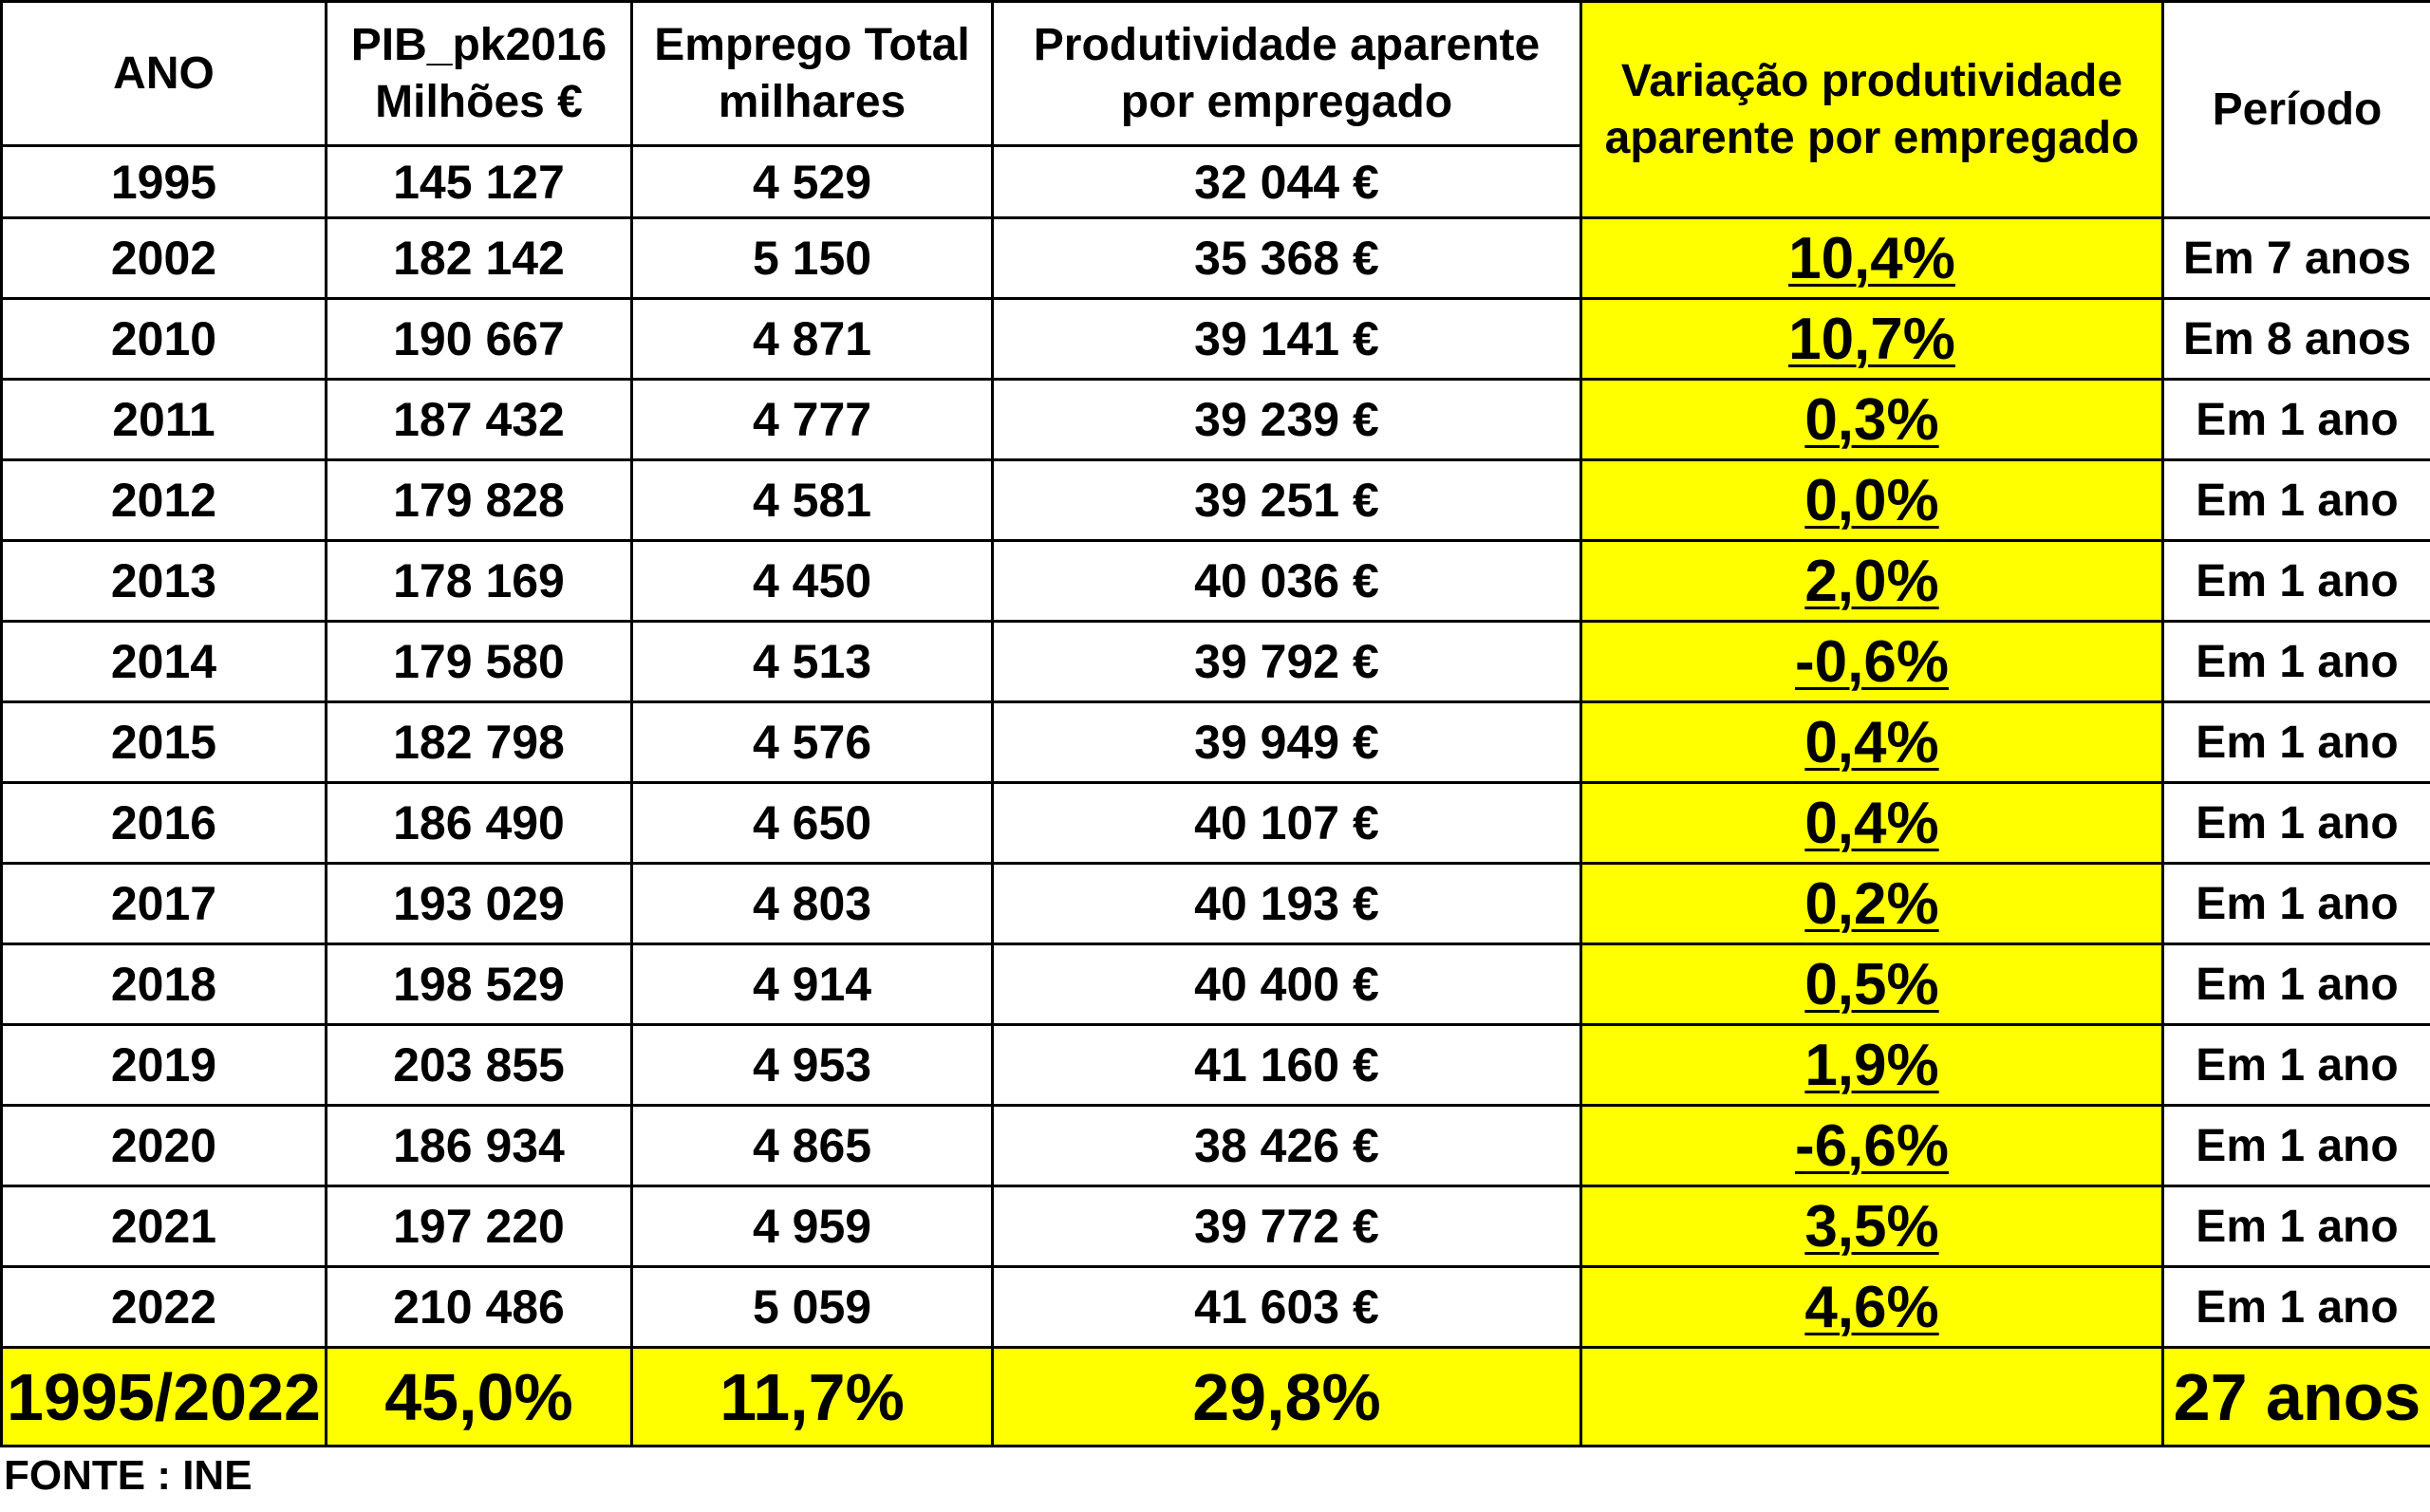 The image size is (2430, 1512). What do you see at coordinates (1286, 73) in the screenshot?
I see `header-produtividade: Produtividade aparente por empregado` at bounding box center [1286, 73].